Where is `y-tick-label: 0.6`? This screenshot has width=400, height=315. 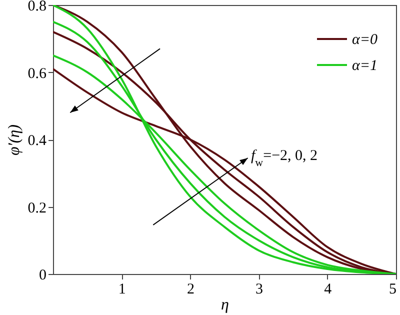 y-tick-label: 0.6 is located at coordinates (37, 74).